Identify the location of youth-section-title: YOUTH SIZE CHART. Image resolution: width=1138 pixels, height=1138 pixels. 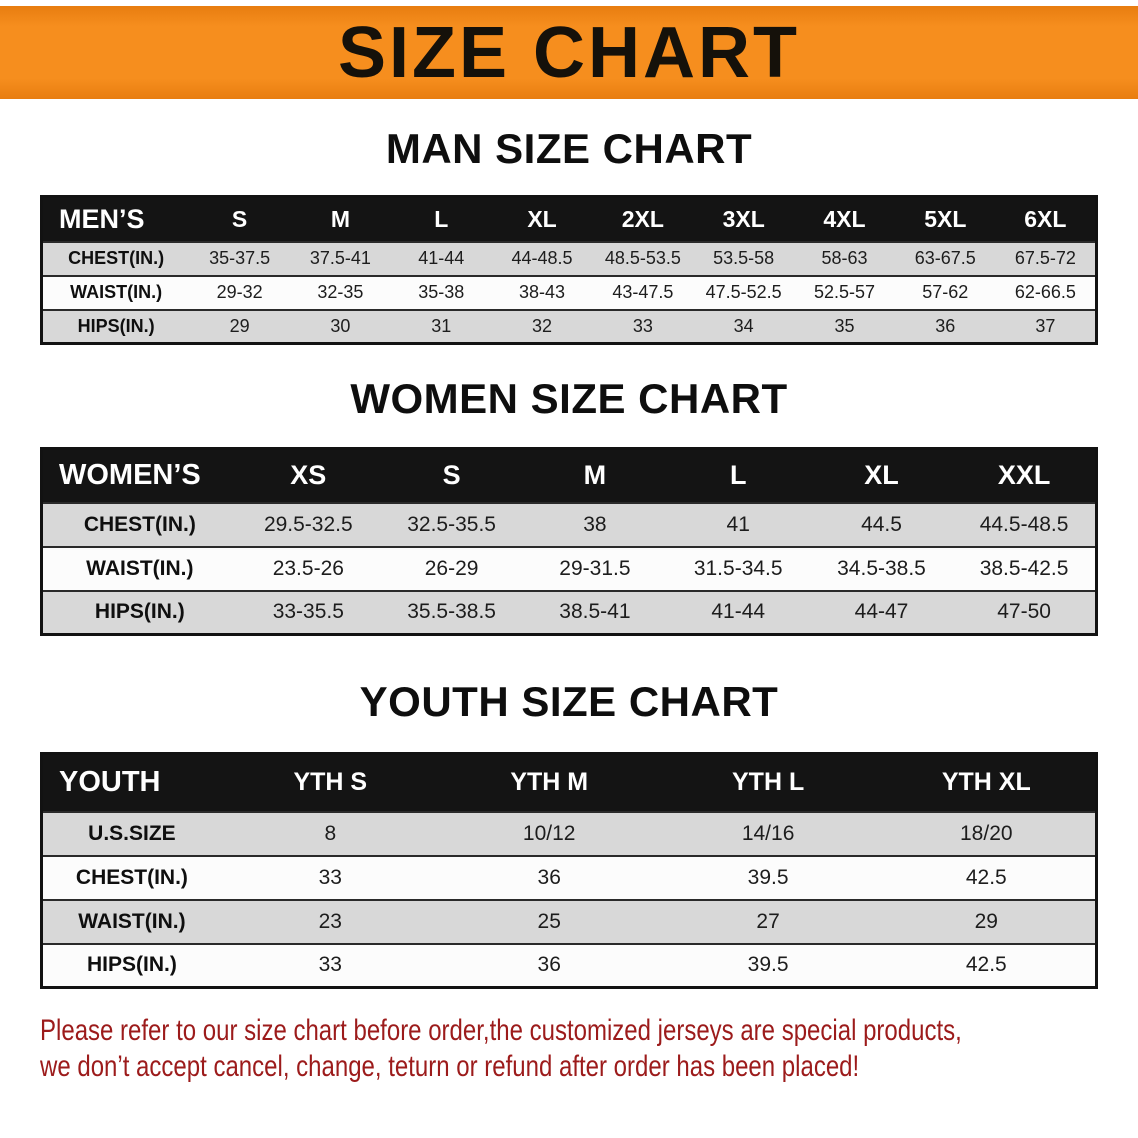
(569, 701).